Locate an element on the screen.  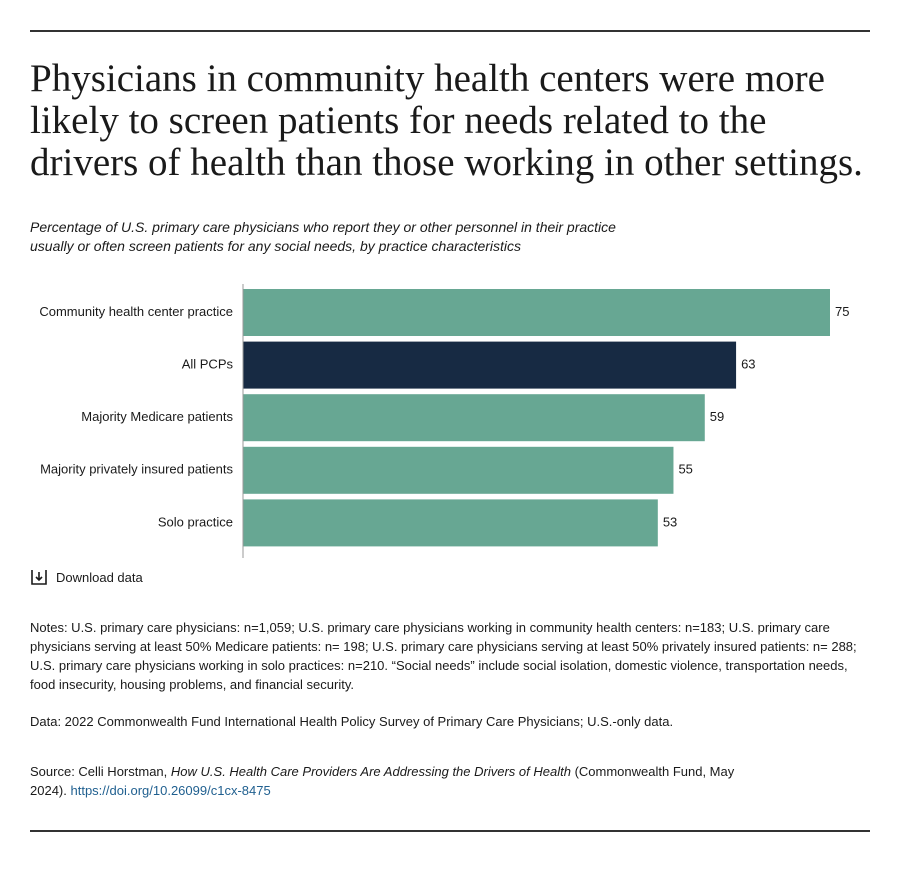
category-label: Community health center practice is located at coordinates (136, 311).